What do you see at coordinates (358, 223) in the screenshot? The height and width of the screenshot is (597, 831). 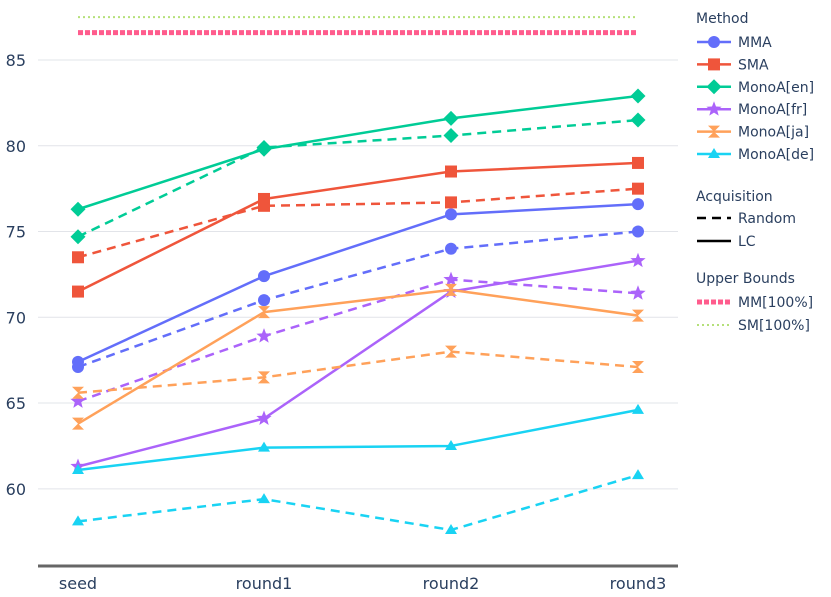 I see `series-line-sma-random` at bounding box center [358, 223].